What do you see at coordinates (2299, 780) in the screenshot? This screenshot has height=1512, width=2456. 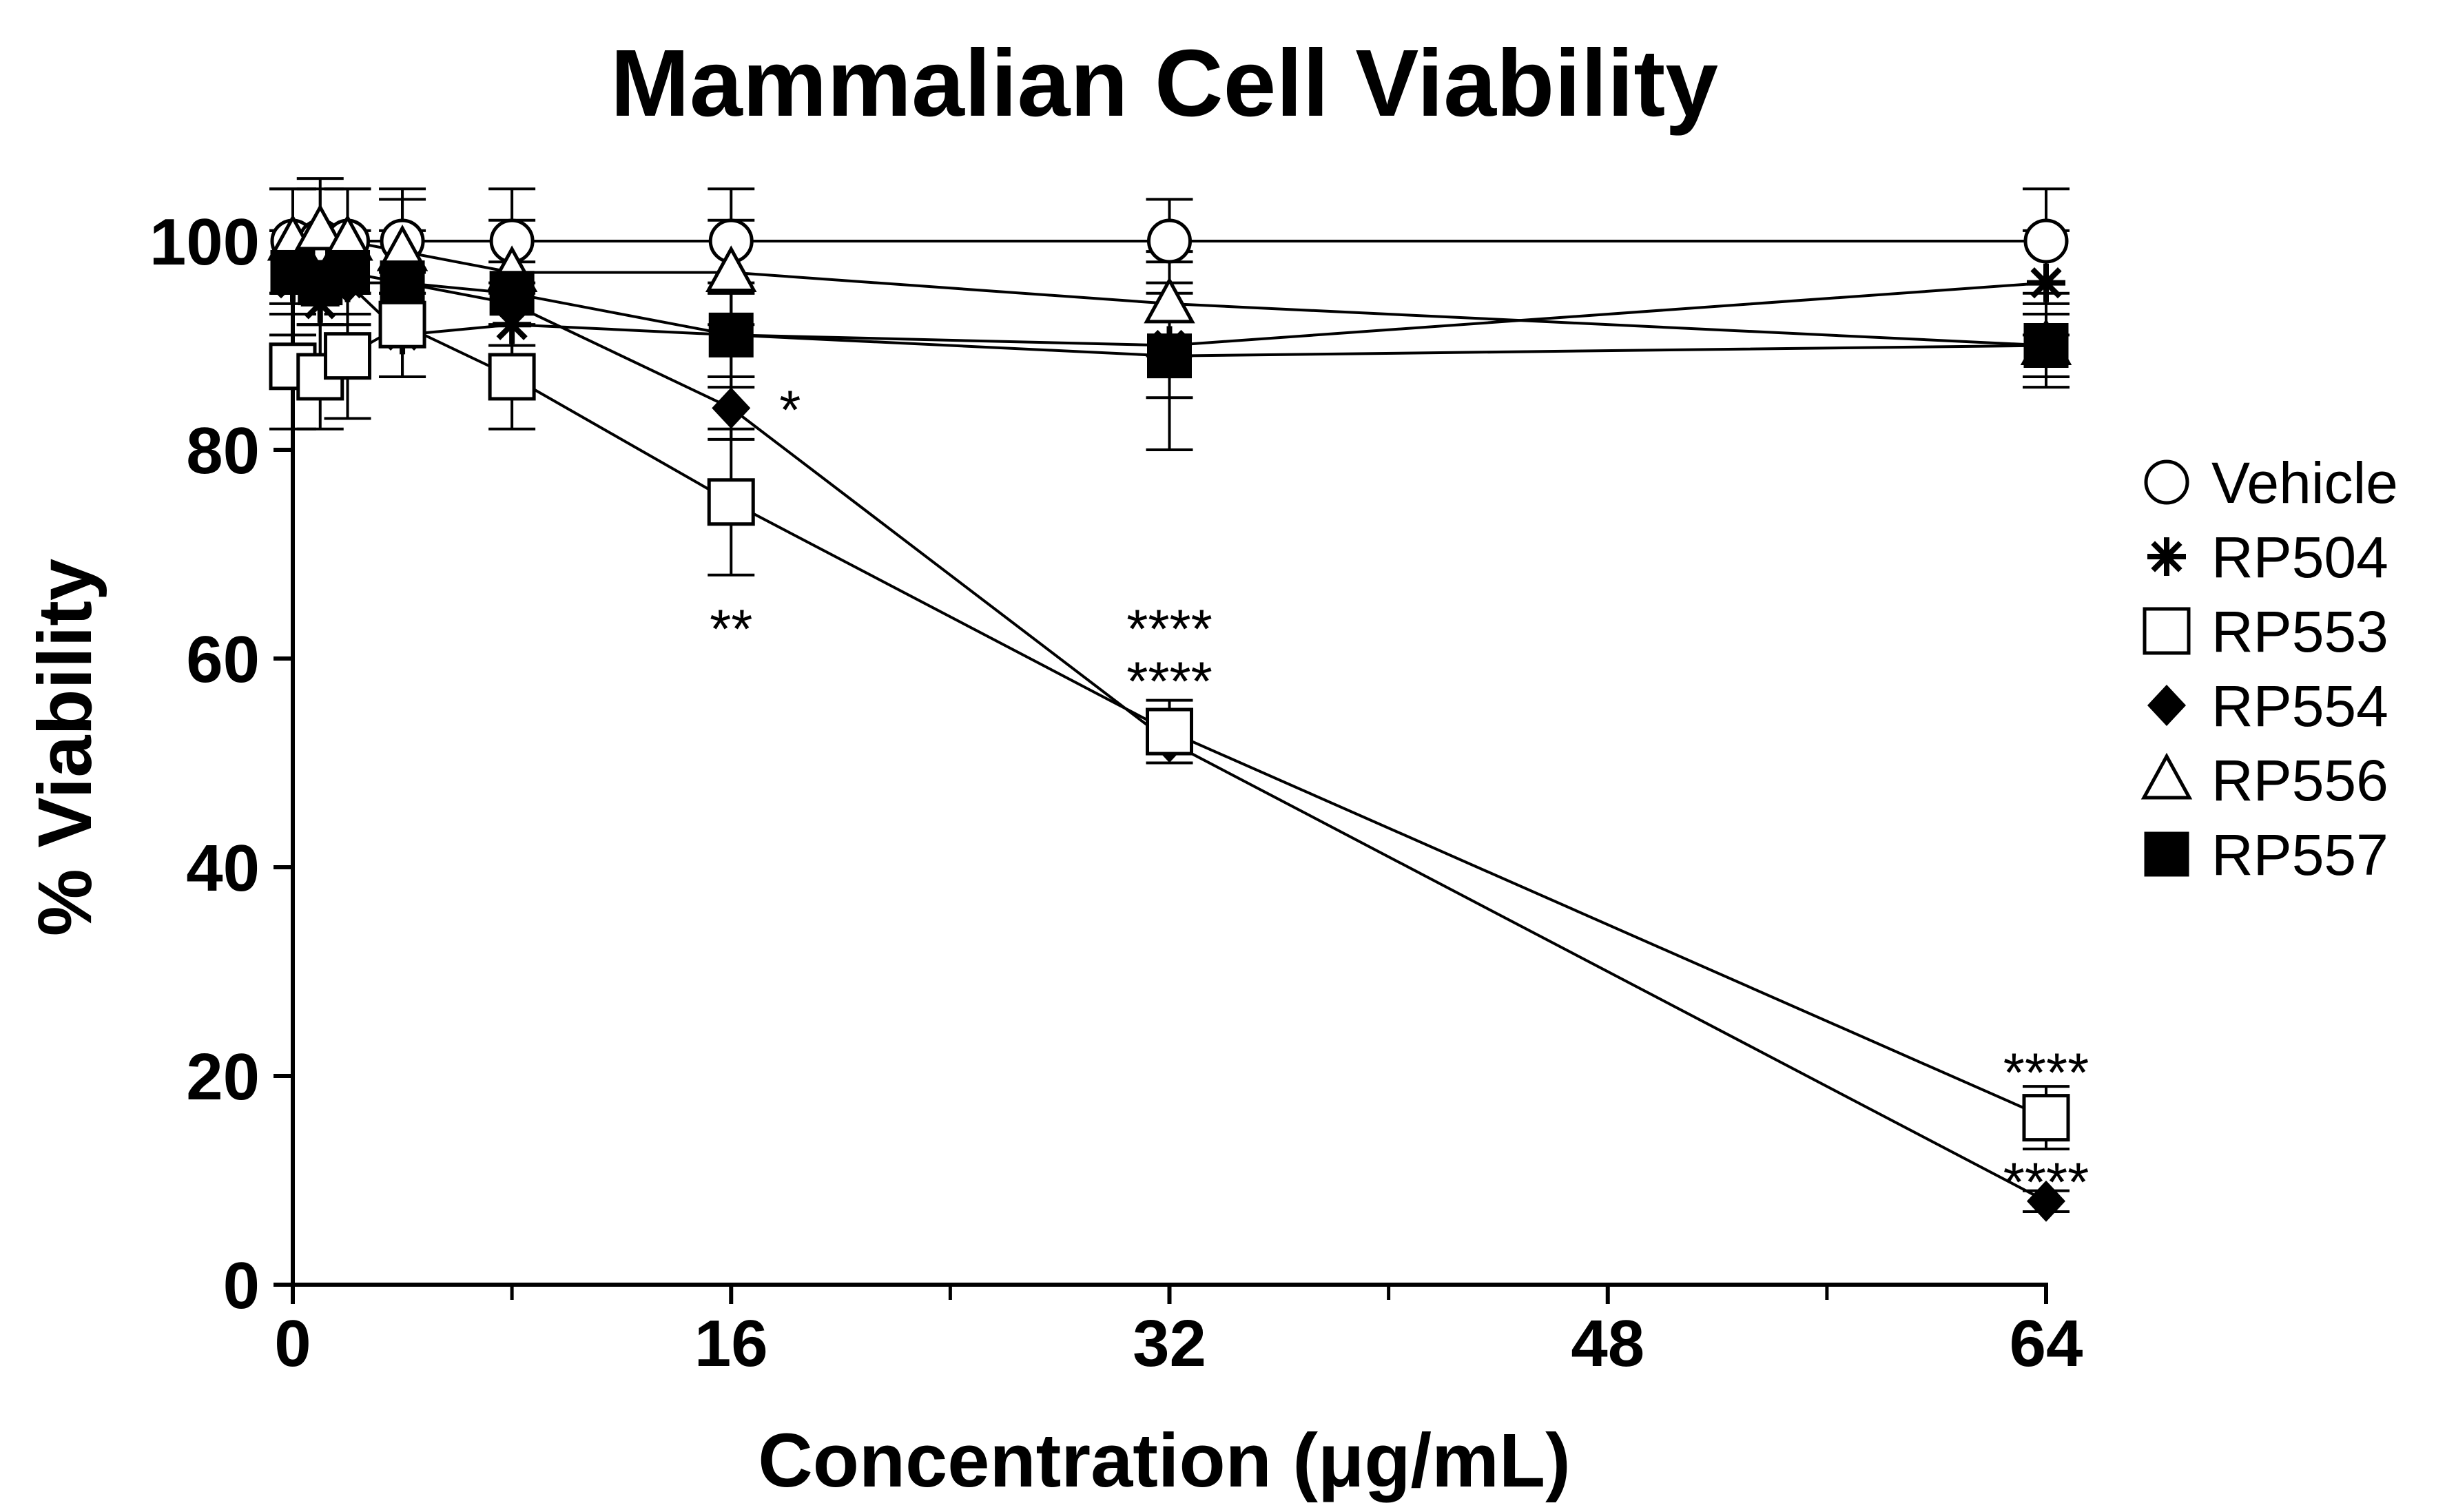 I see `legend-label: RP556` at bounding box center [2299, 780].